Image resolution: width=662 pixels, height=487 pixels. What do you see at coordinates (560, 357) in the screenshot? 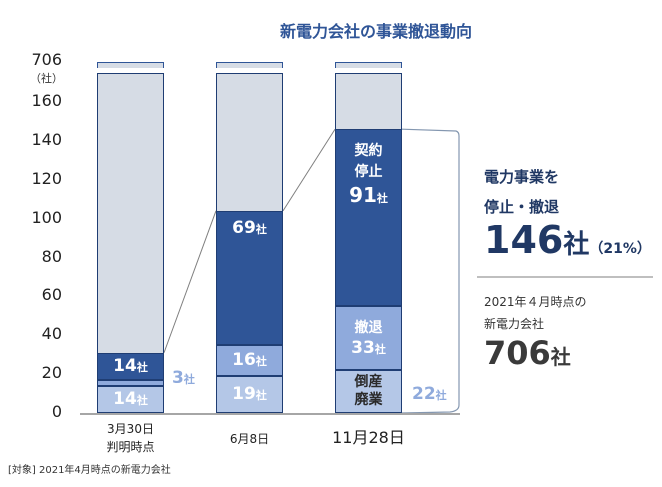
I see `summary-total-unit: 社` at bounding box center [560, 357].